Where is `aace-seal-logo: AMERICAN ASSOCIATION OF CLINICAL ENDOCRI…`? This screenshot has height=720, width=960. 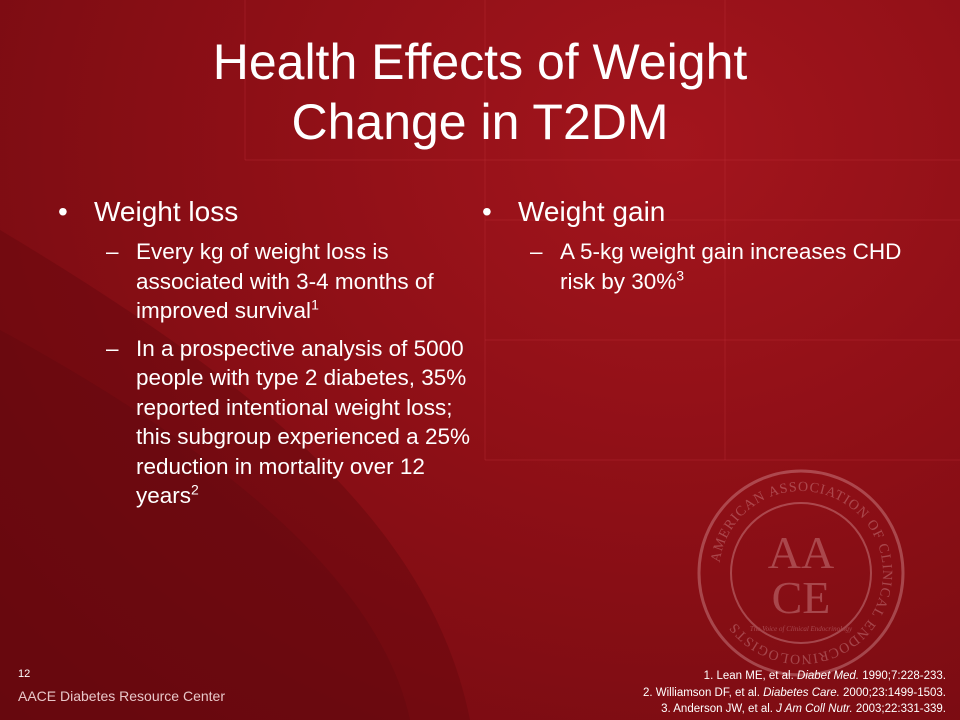 aace-seal-logo: AMERICAN ASSOCIATION OF CLINICAL ENDOCRI… is located at coordinates (801, 573).